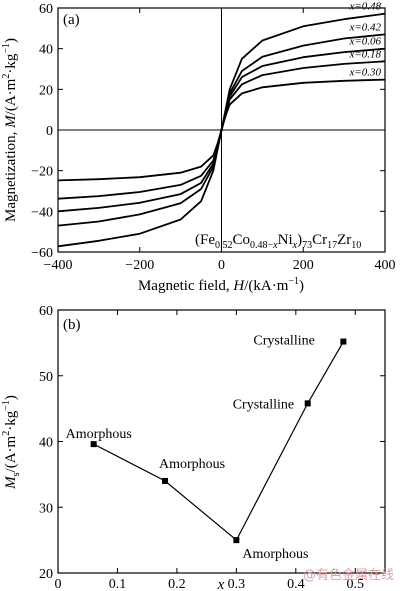  What do you see at coordinates (237, 584) in the screenshot?
I see `panel-b-xtick-label: 0.3` at bounding box center [237, 584].